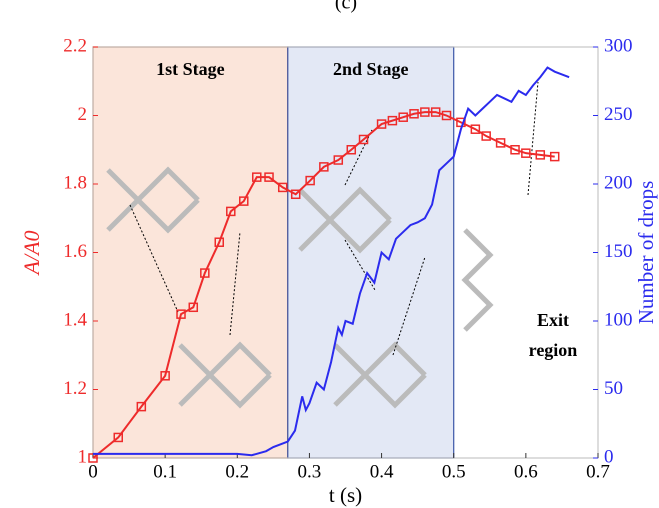  What do you see at coordinates (618, 251) in the screenshot?
I see `y2-tick-label: 150` at bounding box center [618, 251].